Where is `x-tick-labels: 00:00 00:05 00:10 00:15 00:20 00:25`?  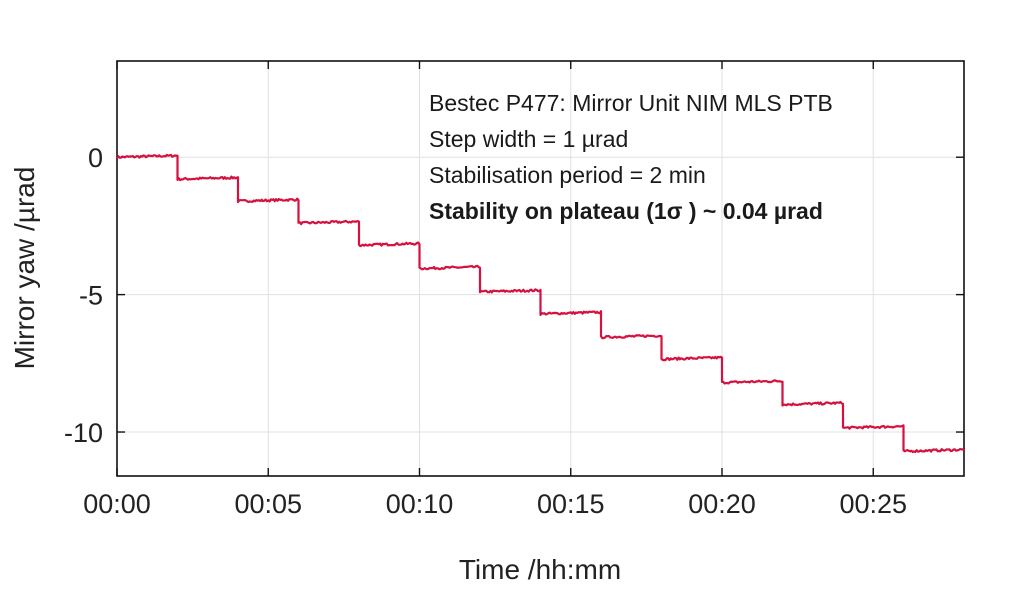
x-tick-labels: 00:00 00:05 00:10 00:15 00:20 00:25 is located at coordinates (495, 504).